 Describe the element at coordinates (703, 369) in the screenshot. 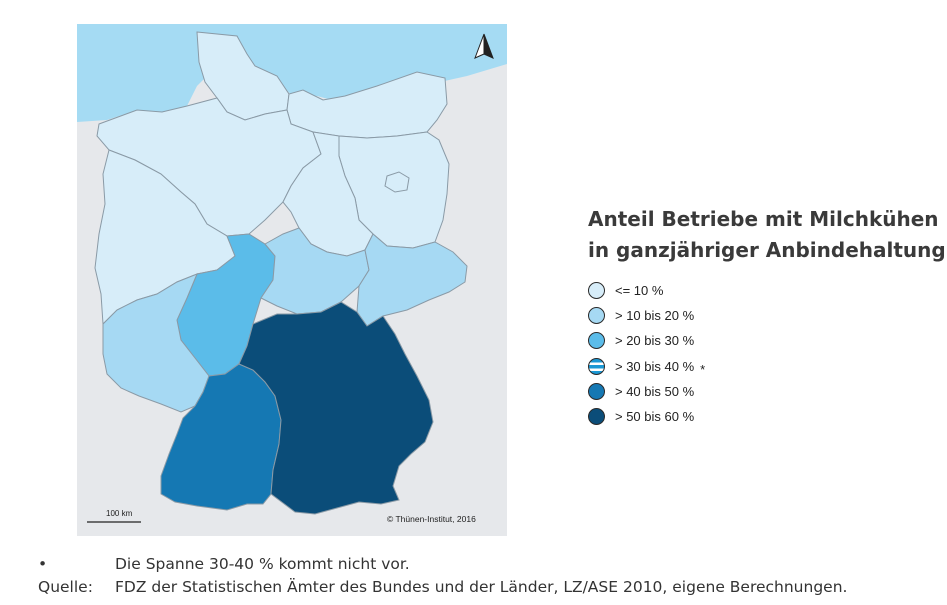

I see `legend-asterisk: *` at that location.